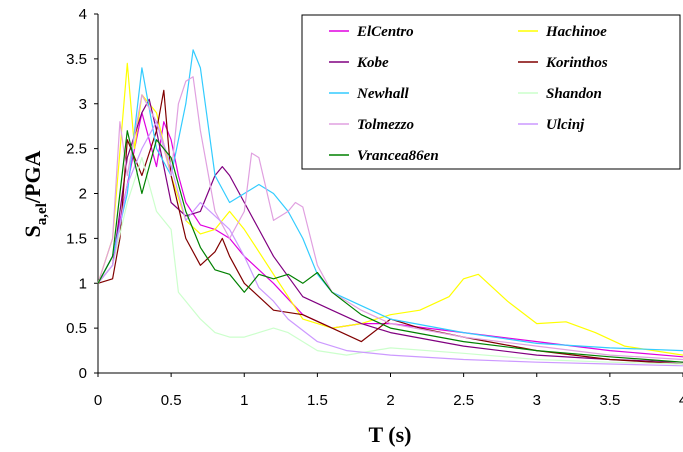  Describe the element at coordinates (83, 283) in the screenshot. I see `y-tick-label: 1` at that location.